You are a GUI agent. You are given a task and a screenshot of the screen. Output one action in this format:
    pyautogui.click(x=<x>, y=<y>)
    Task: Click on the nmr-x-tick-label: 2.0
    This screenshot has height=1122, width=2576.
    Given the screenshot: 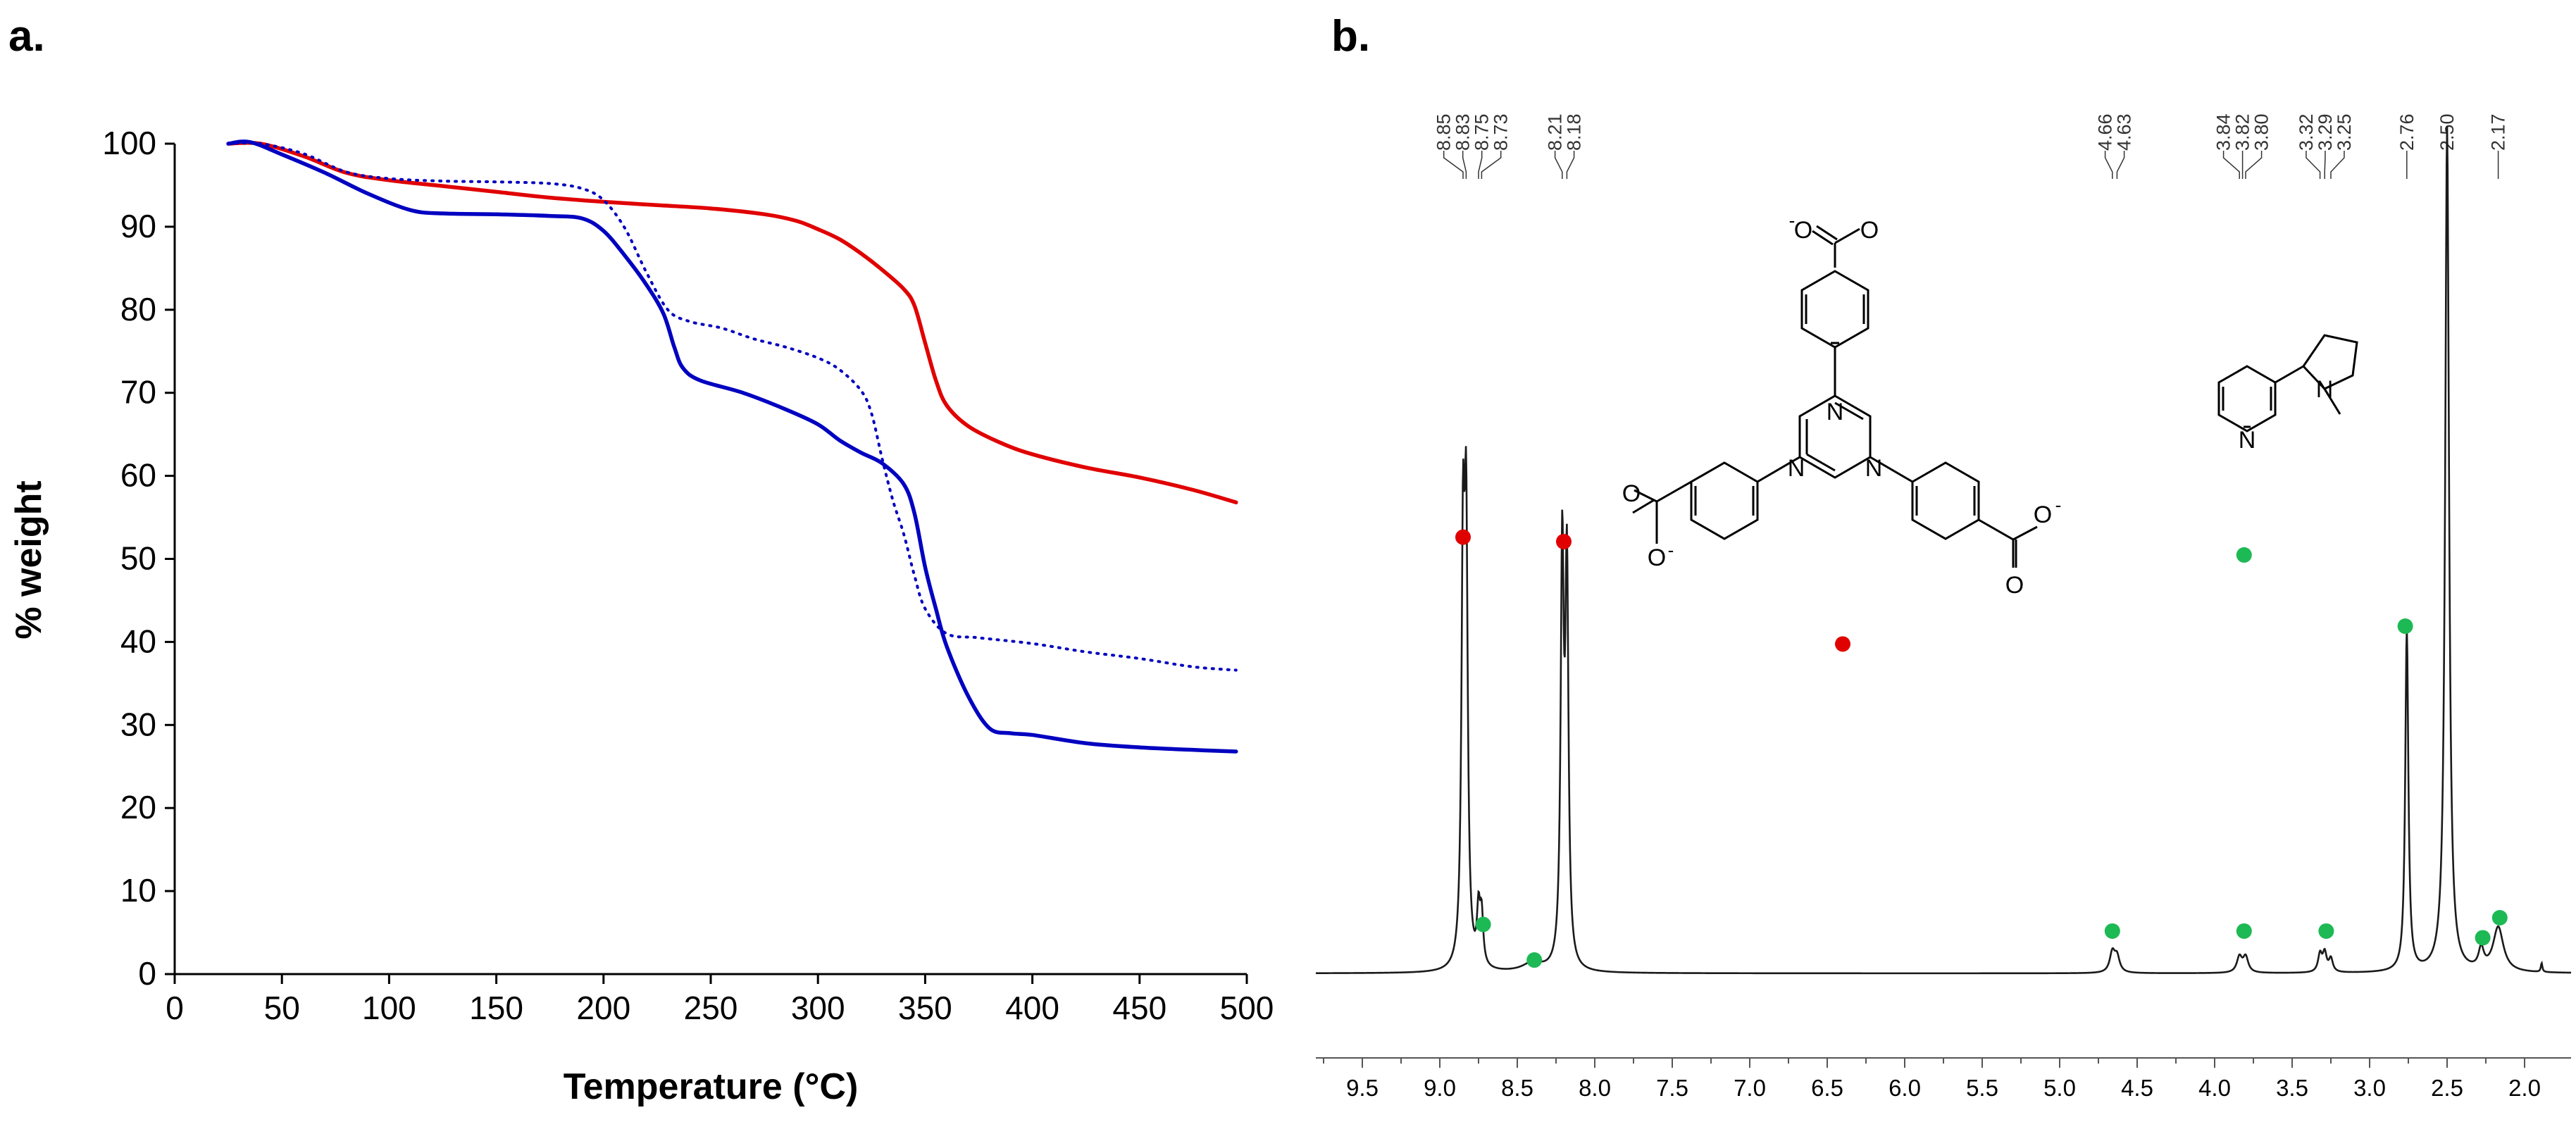 What is the action you would take?
    pyautogui.click(x=2524, y=1088)
    